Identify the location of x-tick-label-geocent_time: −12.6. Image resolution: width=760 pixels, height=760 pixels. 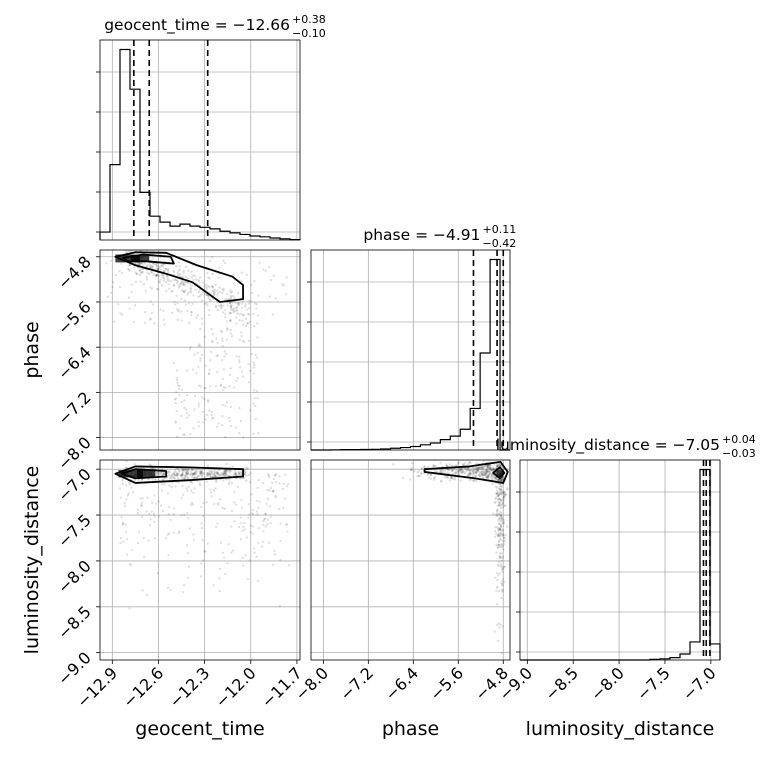
(143, 687).